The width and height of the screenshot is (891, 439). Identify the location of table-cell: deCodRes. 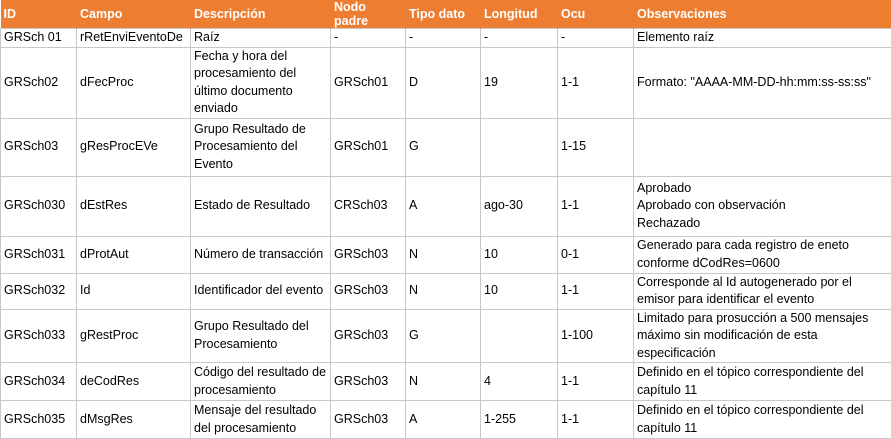
(134, 382).